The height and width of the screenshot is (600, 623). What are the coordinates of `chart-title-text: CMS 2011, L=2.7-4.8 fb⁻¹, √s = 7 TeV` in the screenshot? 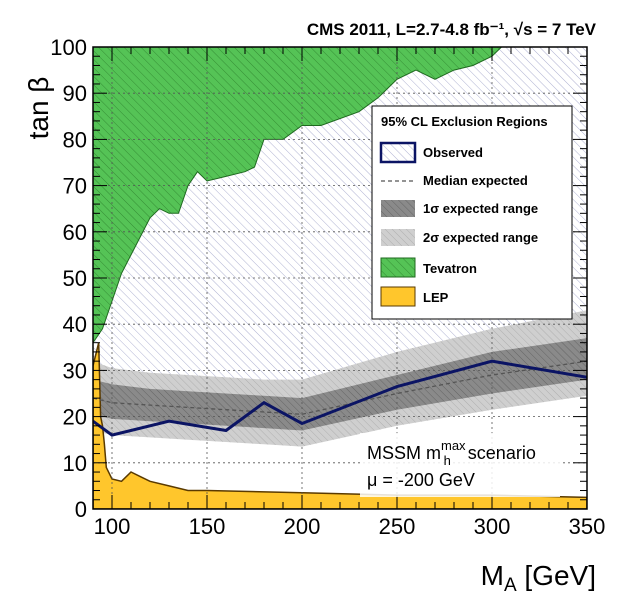 It's located at (452, 29).